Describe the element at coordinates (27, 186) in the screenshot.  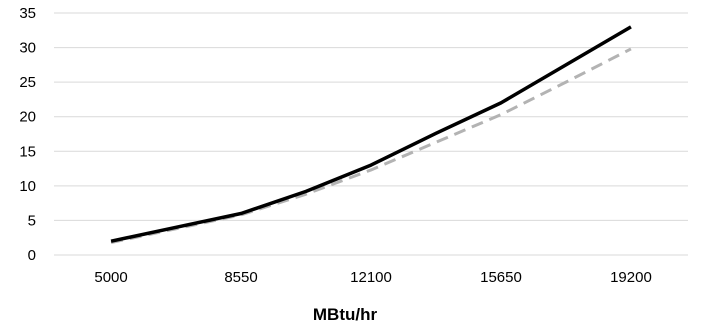
I see `y-tick-label: 10` at that location.